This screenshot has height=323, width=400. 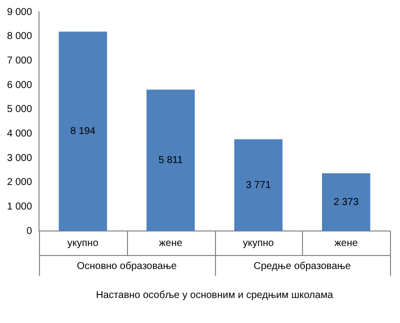 What do you see at coordinates (19, 206) in the screenshot?
I see `y-tick-label: 1 000` at bounding box center [19, 206].